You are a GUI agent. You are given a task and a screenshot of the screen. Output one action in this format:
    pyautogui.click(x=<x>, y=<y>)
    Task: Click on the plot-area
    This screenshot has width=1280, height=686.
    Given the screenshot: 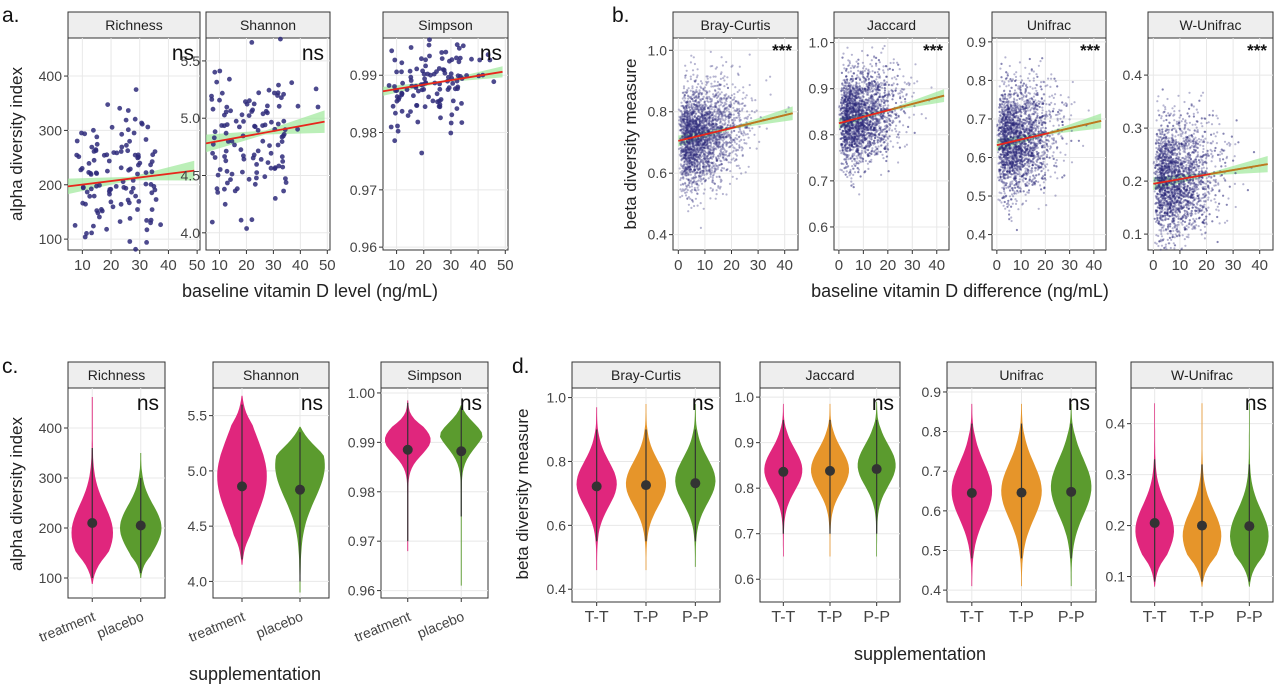 What is the action you would take?
    pyautogui.click(x=134, y=144)
    